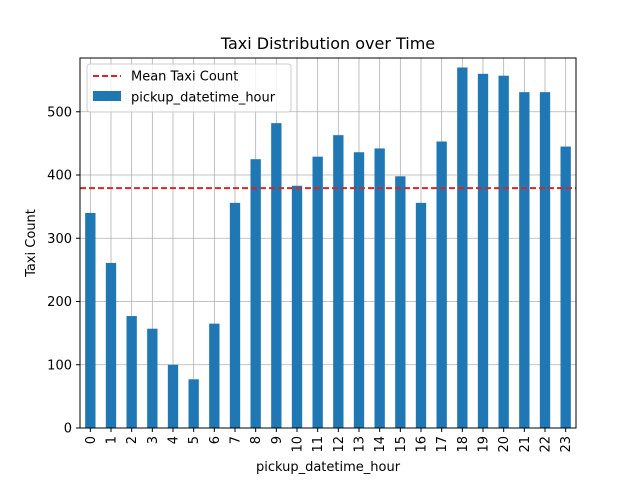  Describe the element at coordinates (484, 444) in the screenshot. I see `x-tick-label: 19` at that location.